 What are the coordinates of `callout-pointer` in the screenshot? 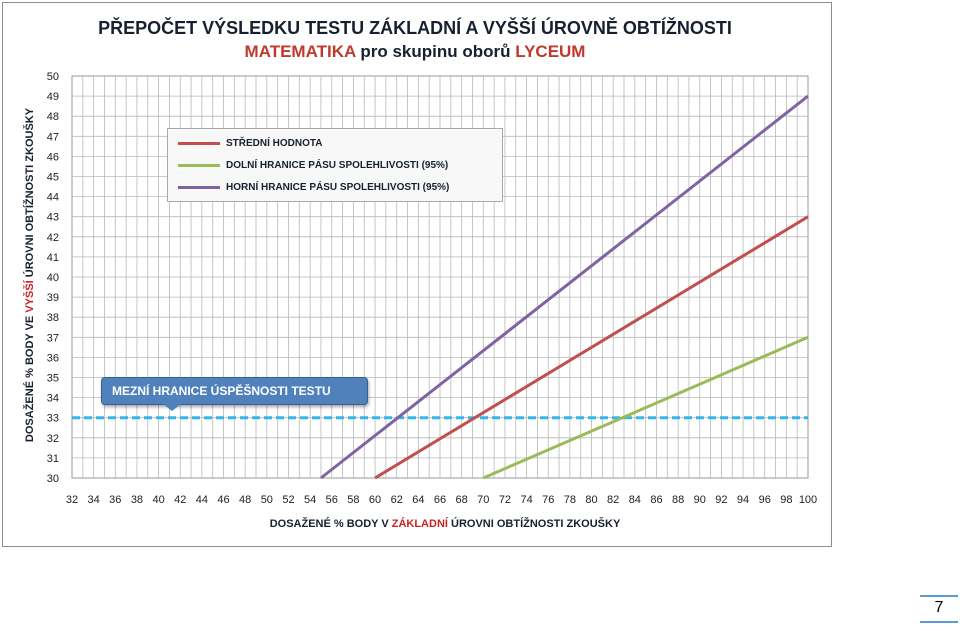 It's located at (172, 407).